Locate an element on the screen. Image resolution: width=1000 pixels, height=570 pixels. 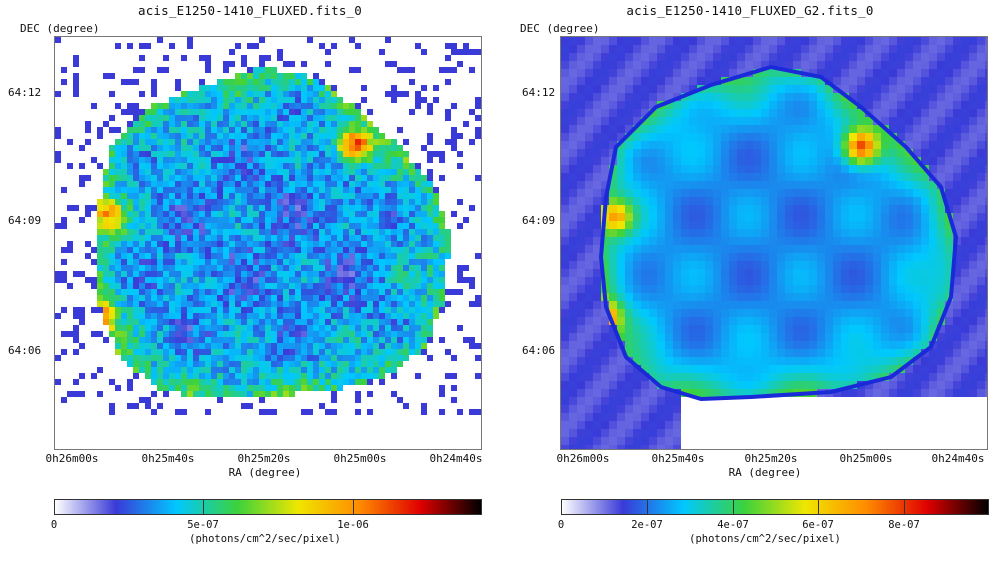
panel-title: acis_E1250-1410_FLUXED_G2.fits_0 is located at coordinates (750, 10).